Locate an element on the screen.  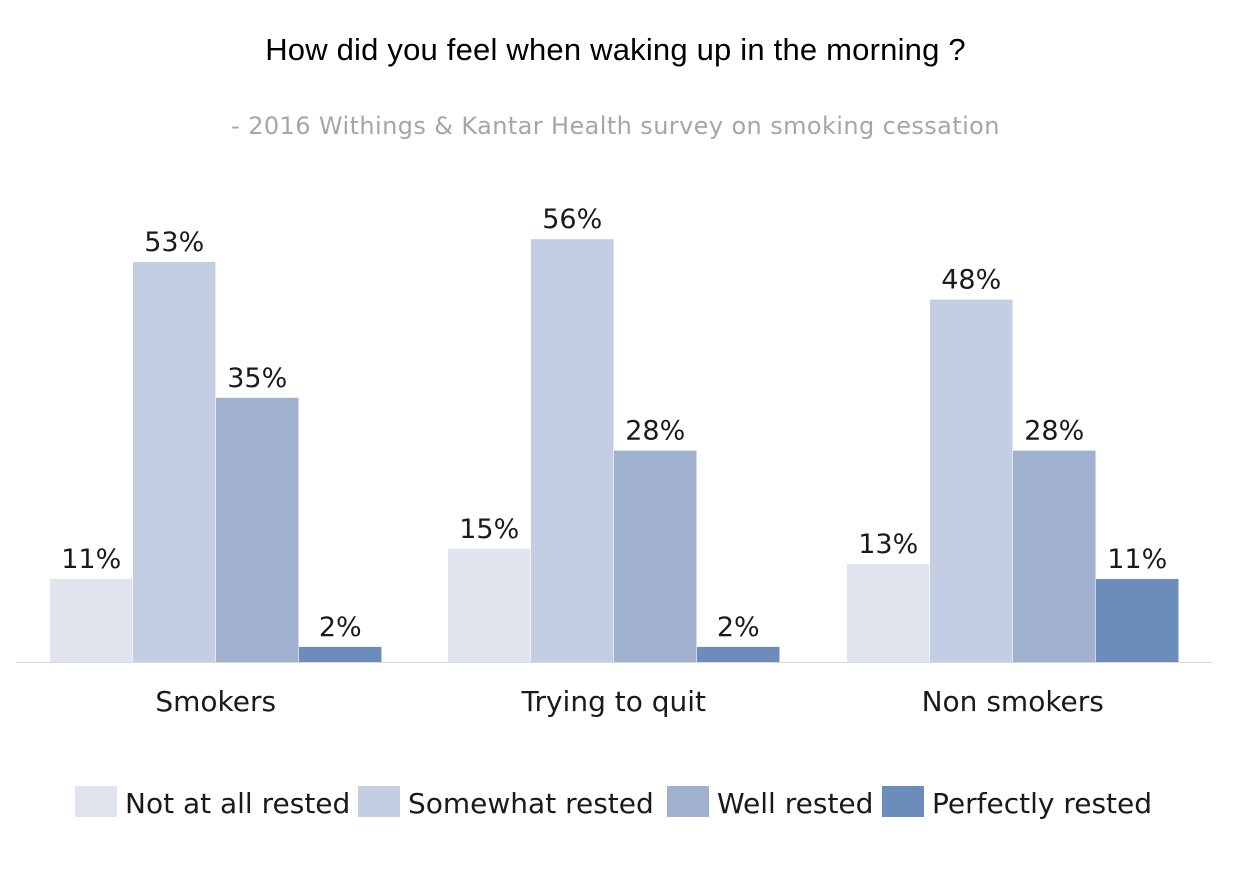
data-label: 53% is located at coordinates (174, 242).